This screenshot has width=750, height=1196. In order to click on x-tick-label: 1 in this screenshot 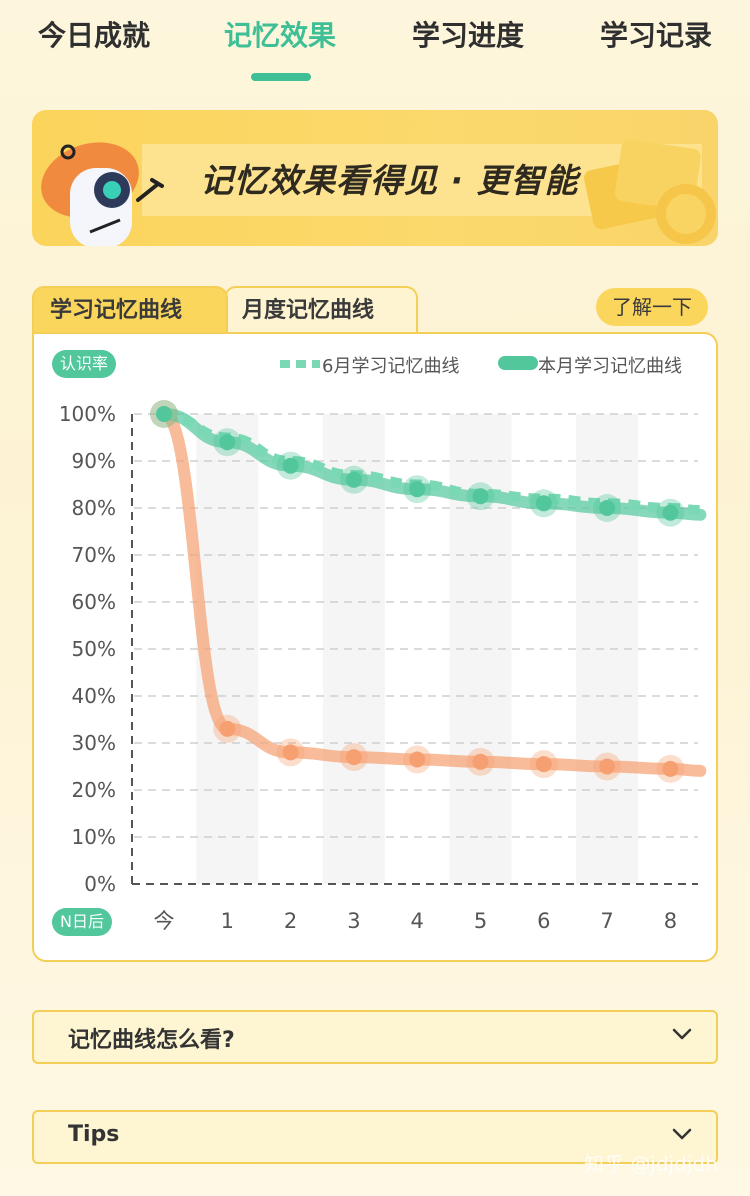, I will do `click(227, 921)`.